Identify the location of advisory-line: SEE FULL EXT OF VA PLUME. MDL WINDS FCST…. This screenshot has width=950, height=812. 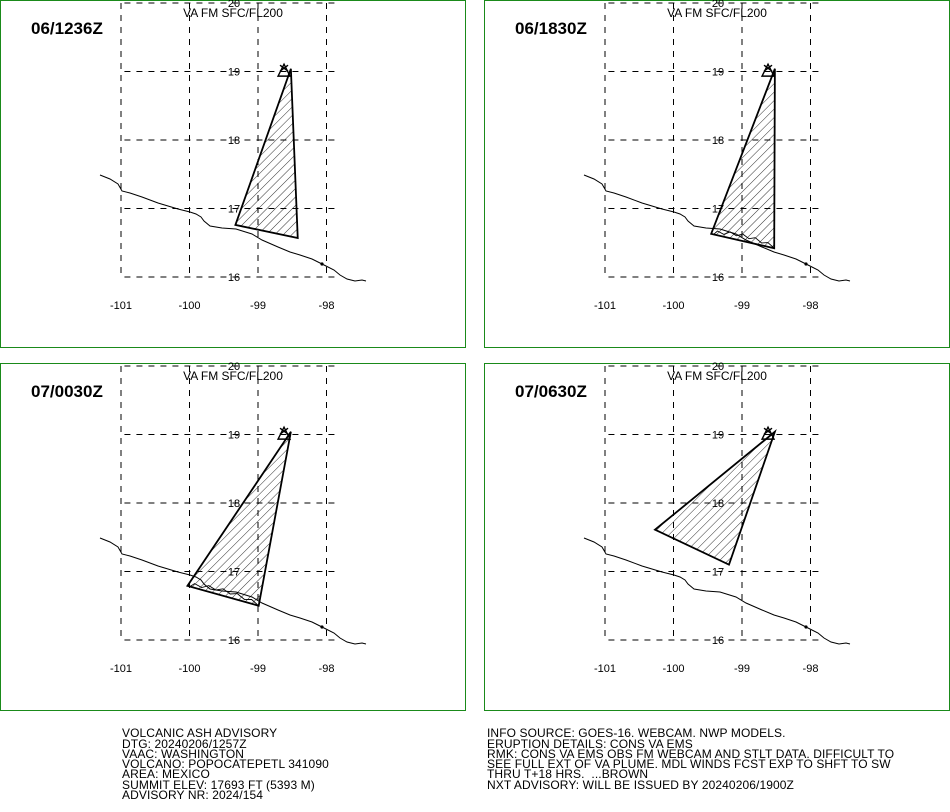
(689, 764).